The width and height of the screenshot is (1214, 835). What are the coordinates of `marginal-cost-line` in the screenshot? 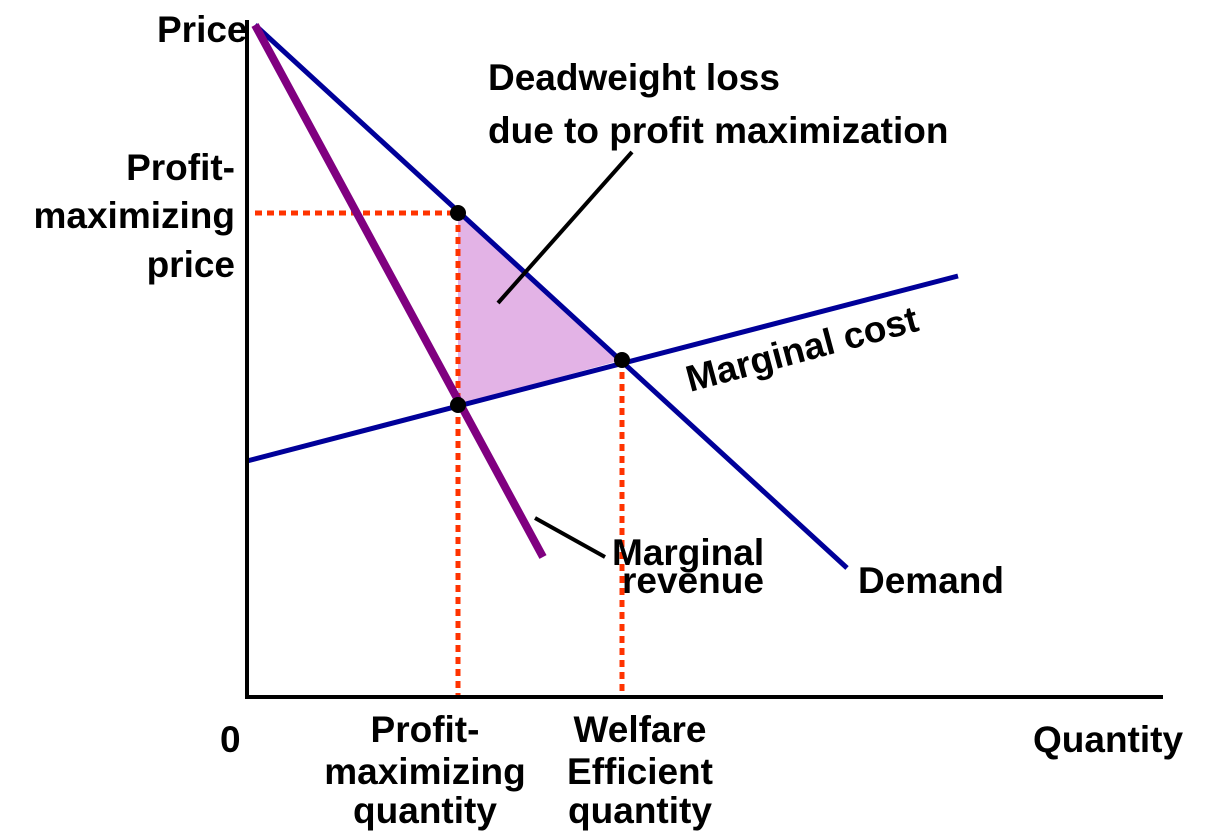 It's located at (602, 368).